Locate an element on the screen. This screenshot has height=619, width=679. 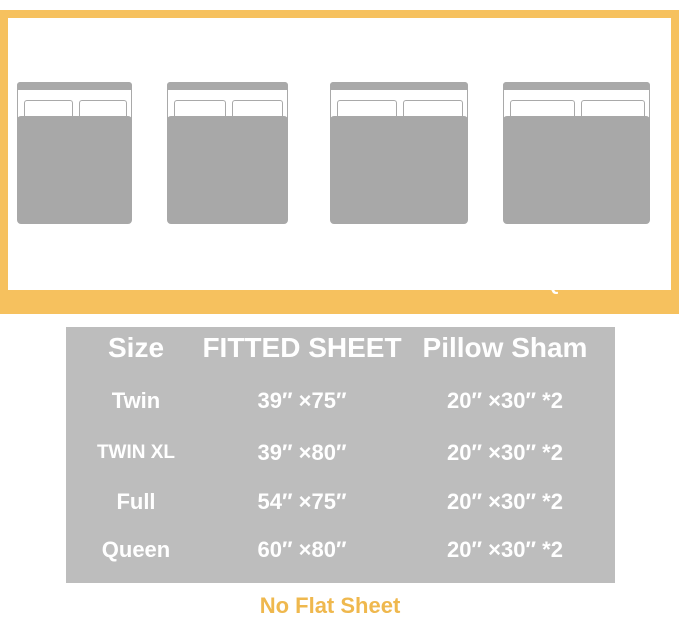
table-cell: Full is located at coordinates (136, 501).